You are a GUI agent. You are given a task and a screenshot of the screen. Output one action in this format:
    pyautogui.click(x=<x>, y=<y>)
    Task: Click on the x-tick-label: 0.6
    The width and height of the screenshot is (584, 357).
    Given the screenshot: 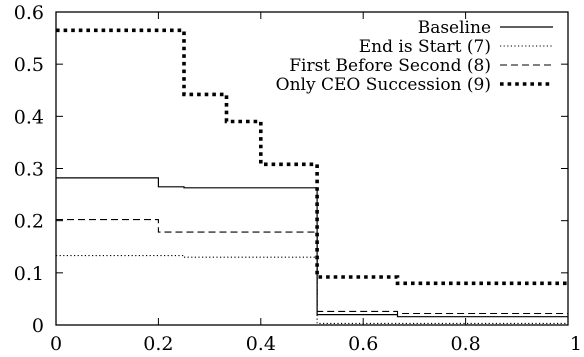 What is the action you would take?
    pyautogui.click(x=363, y=344)
    